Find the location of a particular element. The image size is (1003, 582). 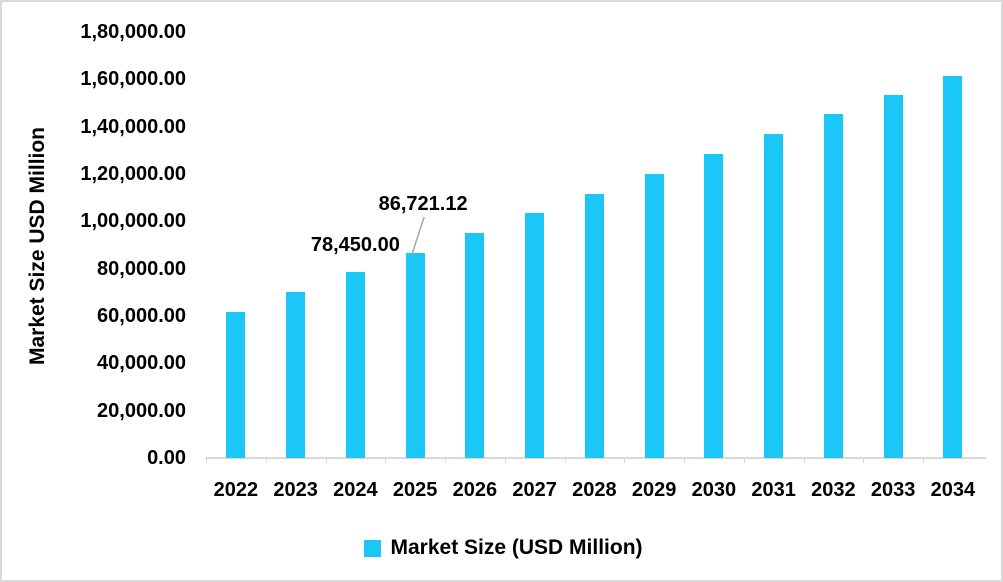

y-axis-tick-label: 1,40,000.00 is located at coordinates (133, 126).